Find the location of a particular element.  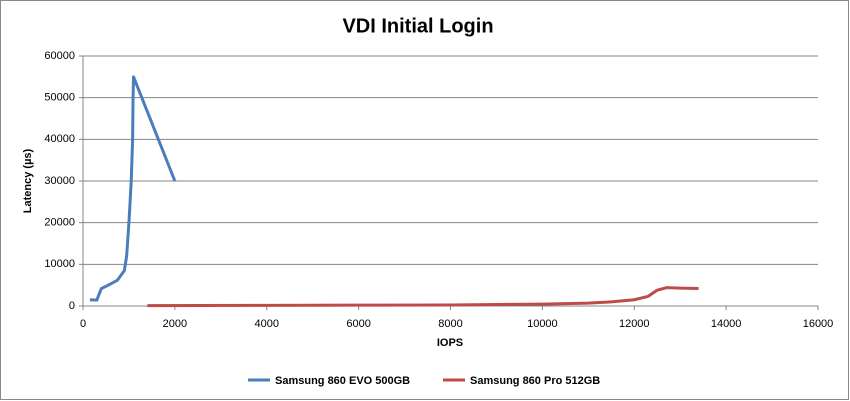

x-tick-label: 2000 is located at coordinates (175, 324).